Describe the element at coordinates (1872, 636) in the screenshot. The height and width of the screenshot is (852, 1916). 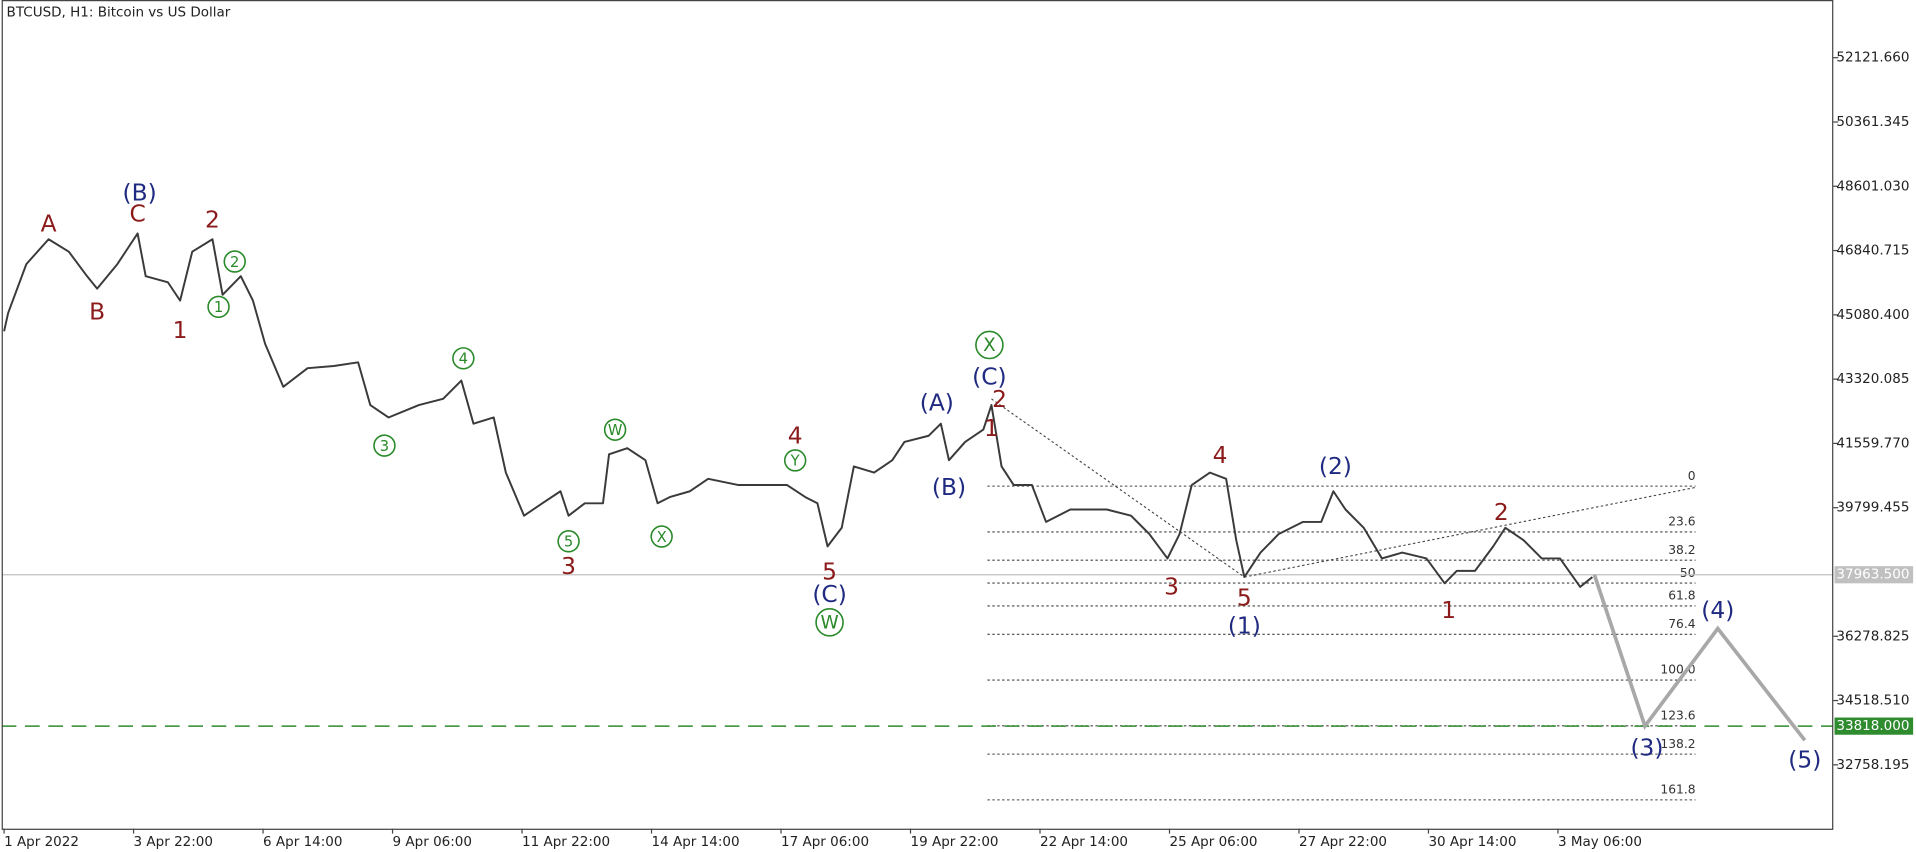
I see `y-tick-label: 36278.825` at that location.